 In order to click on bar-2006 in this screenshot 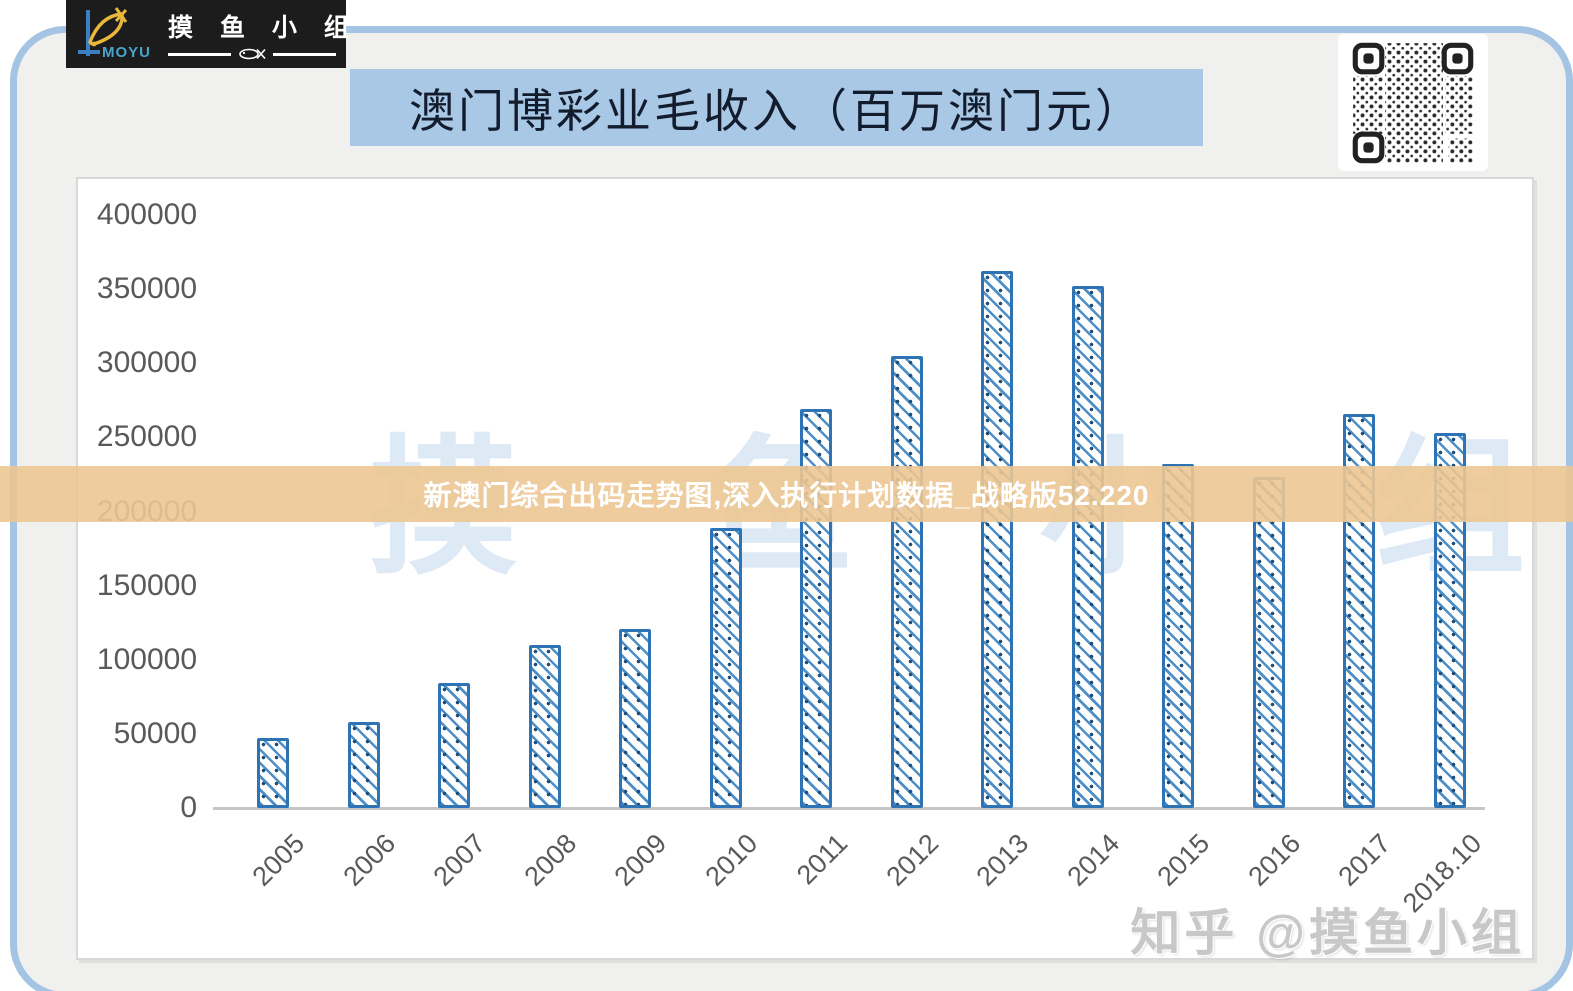, I will do `click(363, 765)`.